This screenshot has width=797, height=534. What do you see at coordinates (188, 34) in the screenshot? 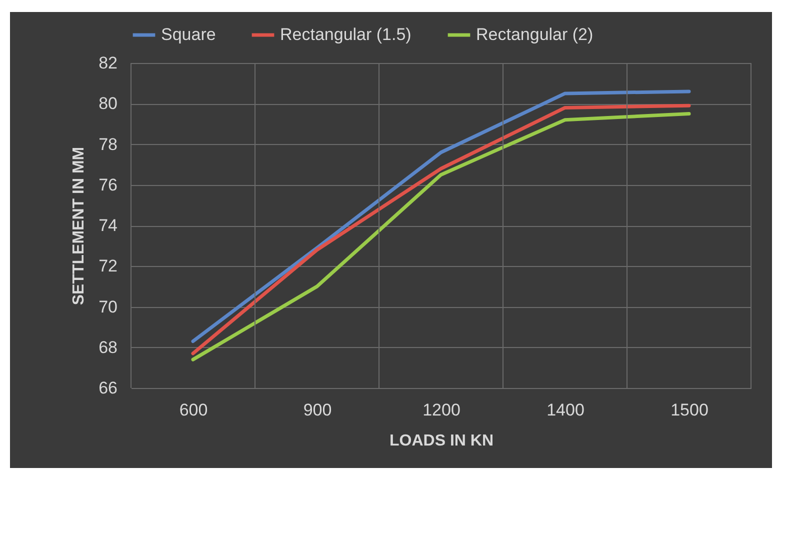
I see `legend-label: Square` at bounding box center [188, 34].